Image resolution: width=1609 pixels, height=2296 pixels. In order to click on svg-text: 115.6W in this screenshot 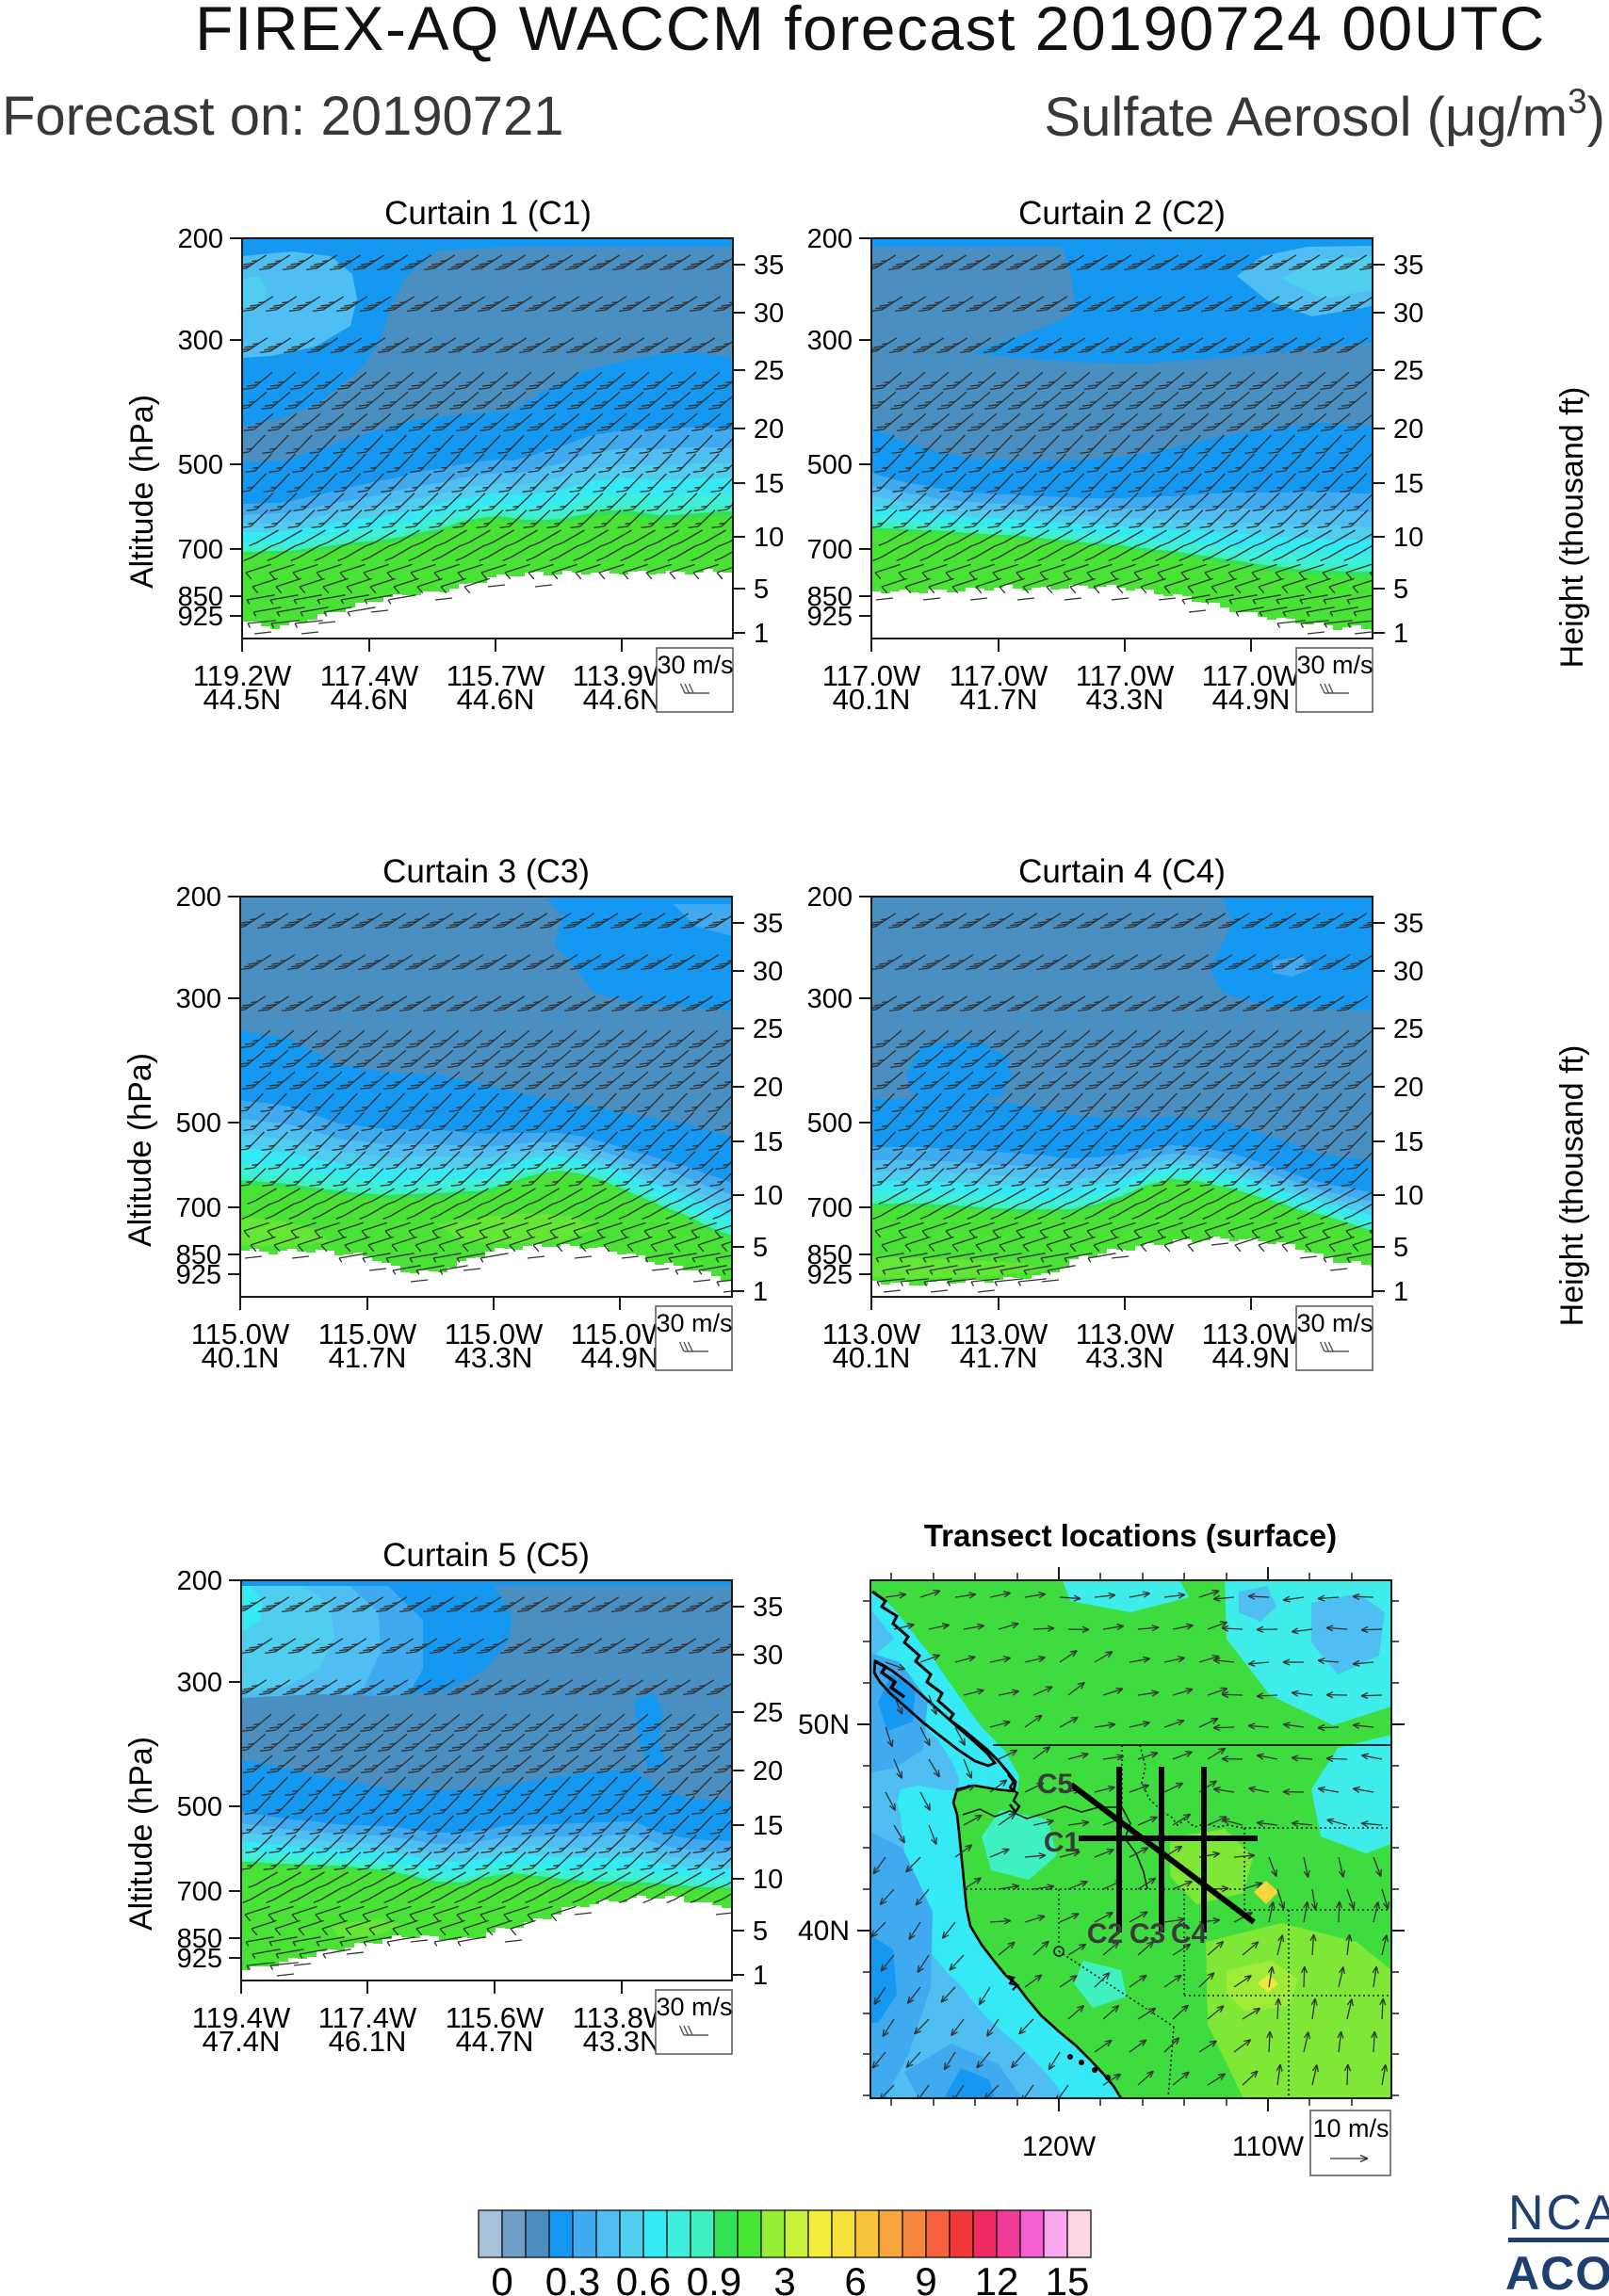, I will do `click(495, 2017)`.